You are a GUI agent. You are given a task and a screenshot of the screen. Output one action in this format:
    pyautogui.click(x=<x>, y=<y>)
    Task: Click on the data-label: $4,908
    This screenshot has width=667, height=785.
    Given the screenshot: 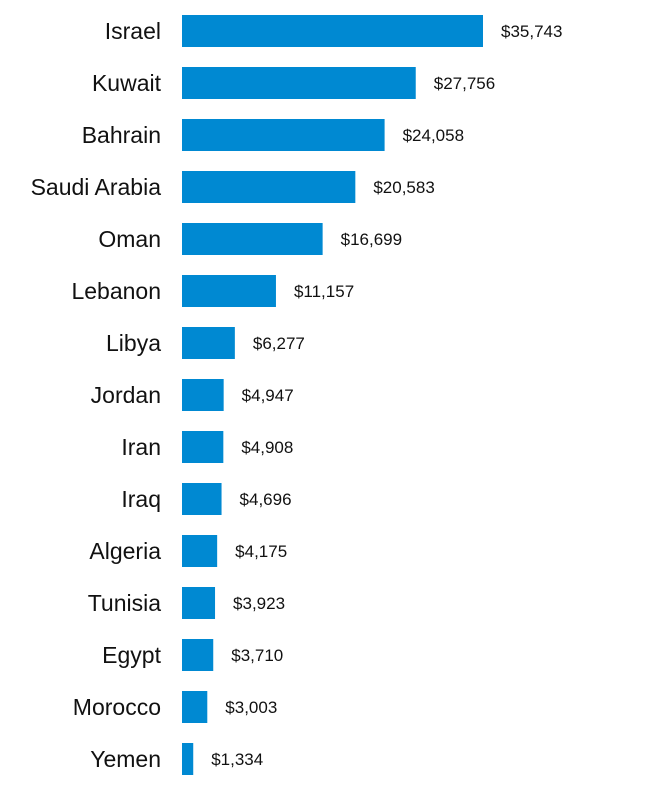 What is the action you would take?
    pyautogui.click(x=267, y=447)
    